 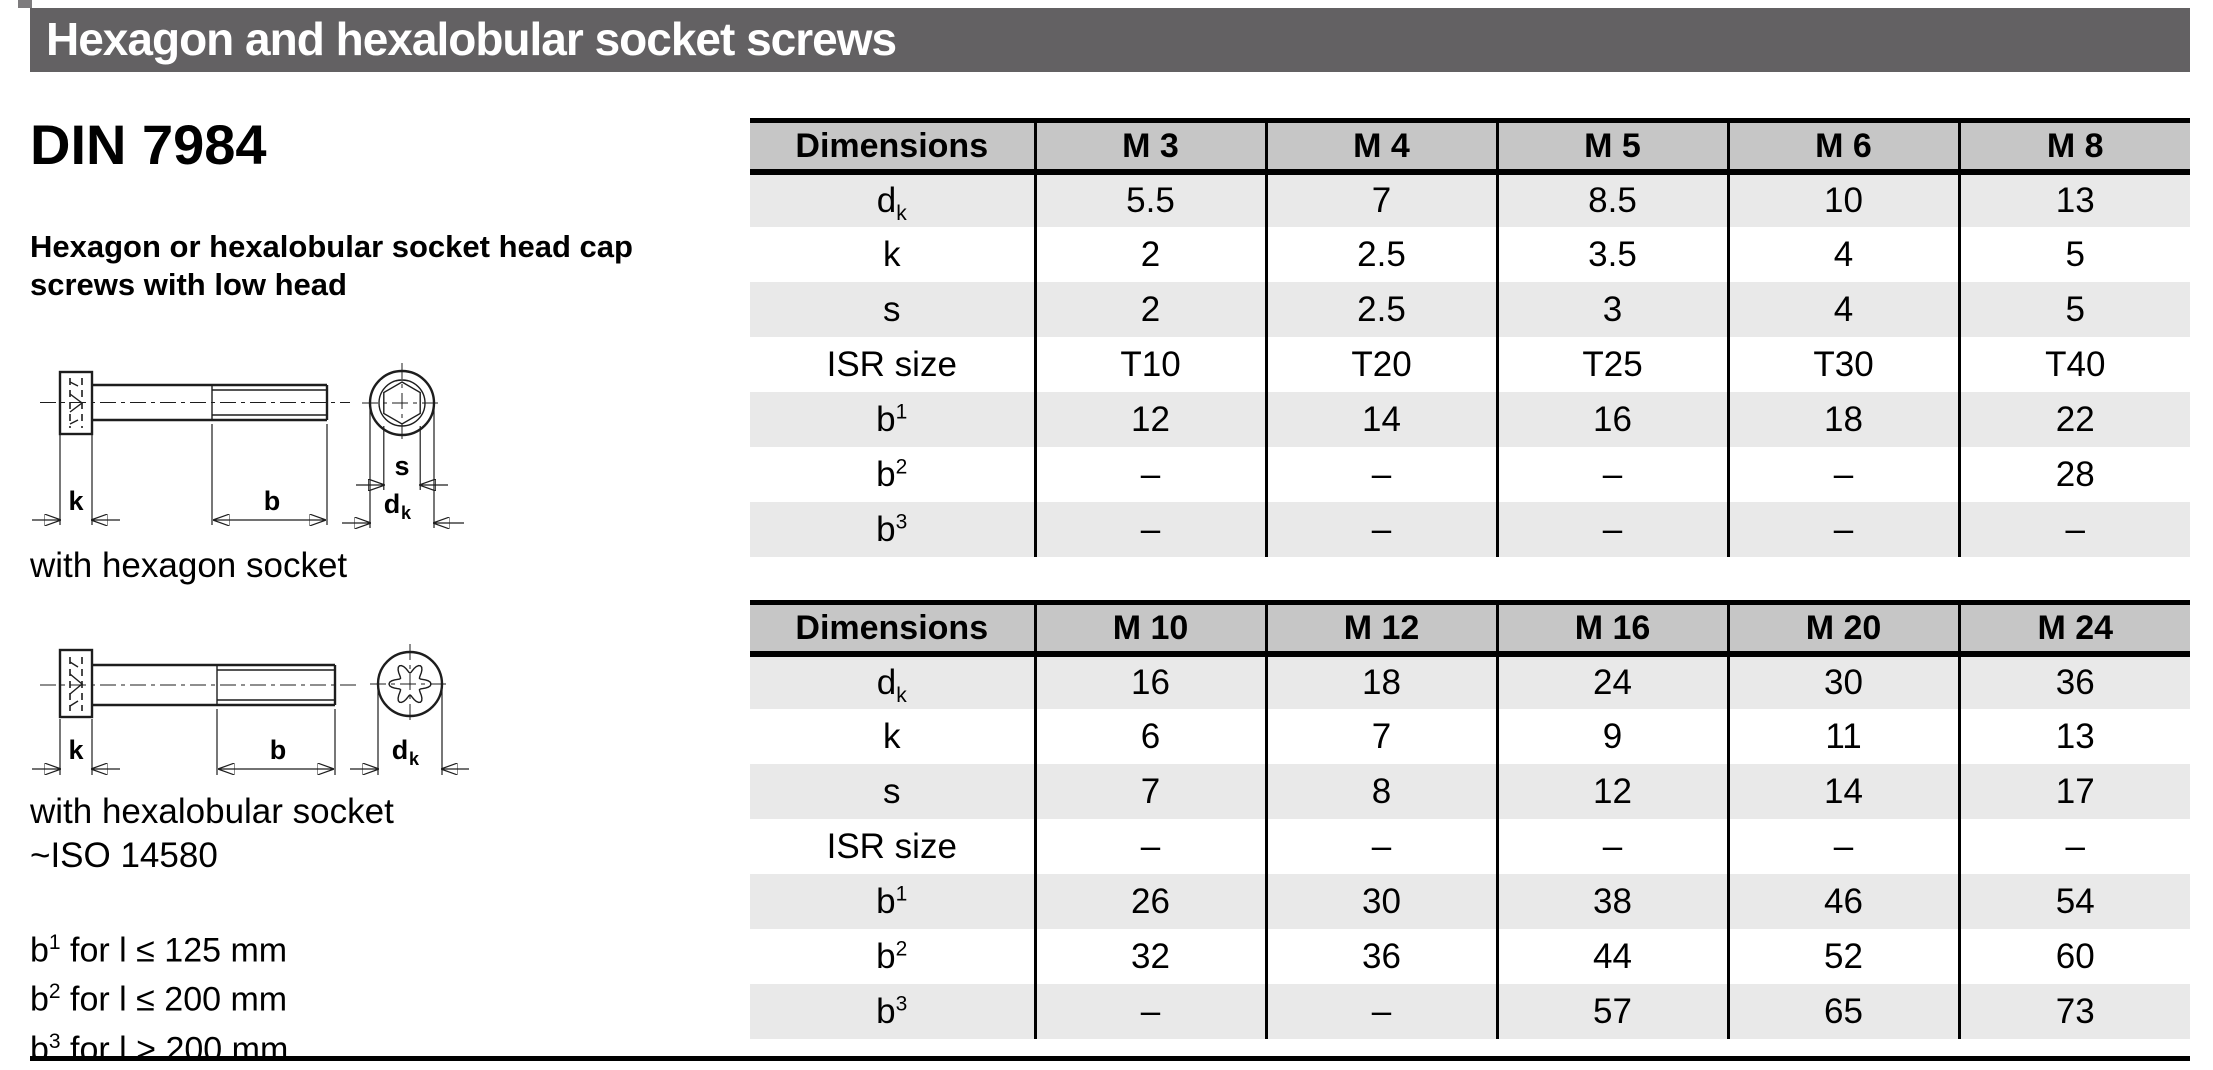 I want to click on description-line: screws with low head, so click(x=188, y=284).